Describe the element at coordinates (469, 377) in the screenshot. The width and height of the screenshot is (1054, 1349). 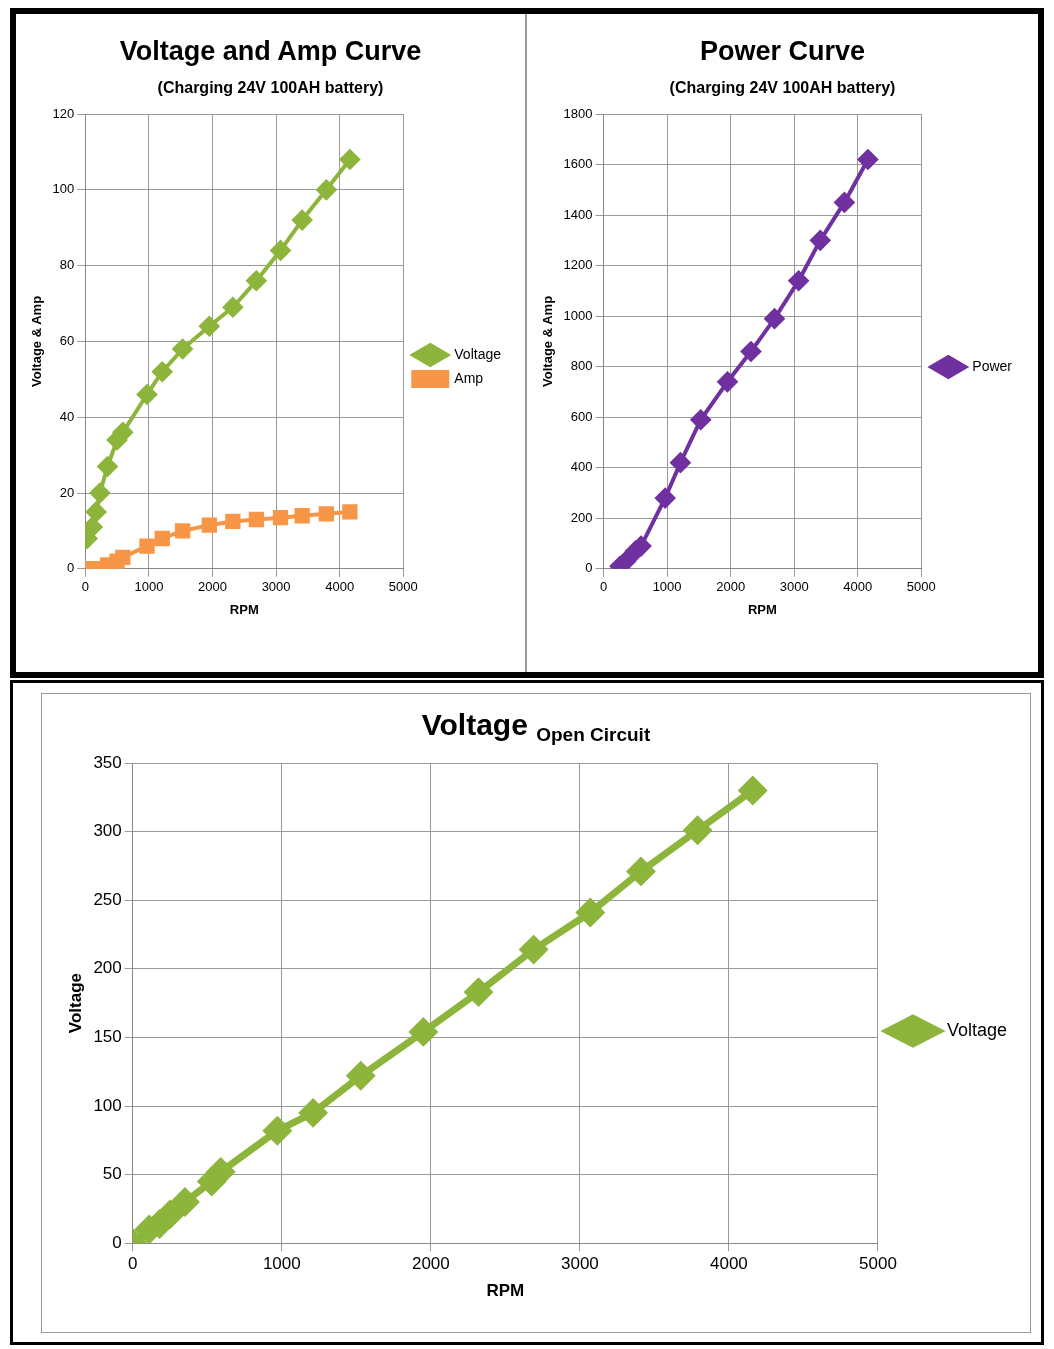
I see `legend-label: Amp` at that location.